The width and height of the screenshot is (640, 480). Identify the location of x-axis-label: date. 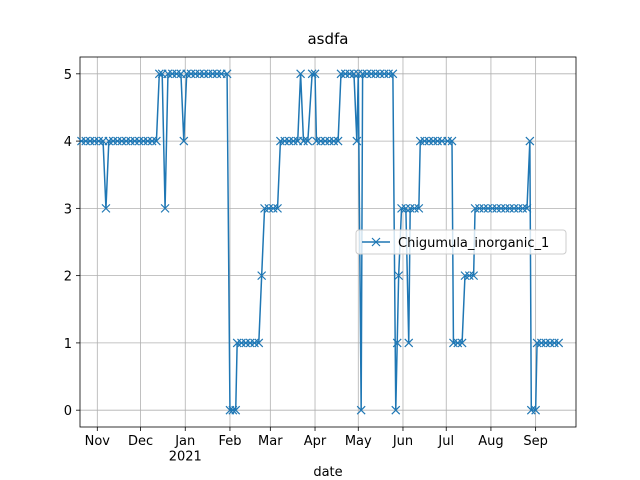
(327, 472).